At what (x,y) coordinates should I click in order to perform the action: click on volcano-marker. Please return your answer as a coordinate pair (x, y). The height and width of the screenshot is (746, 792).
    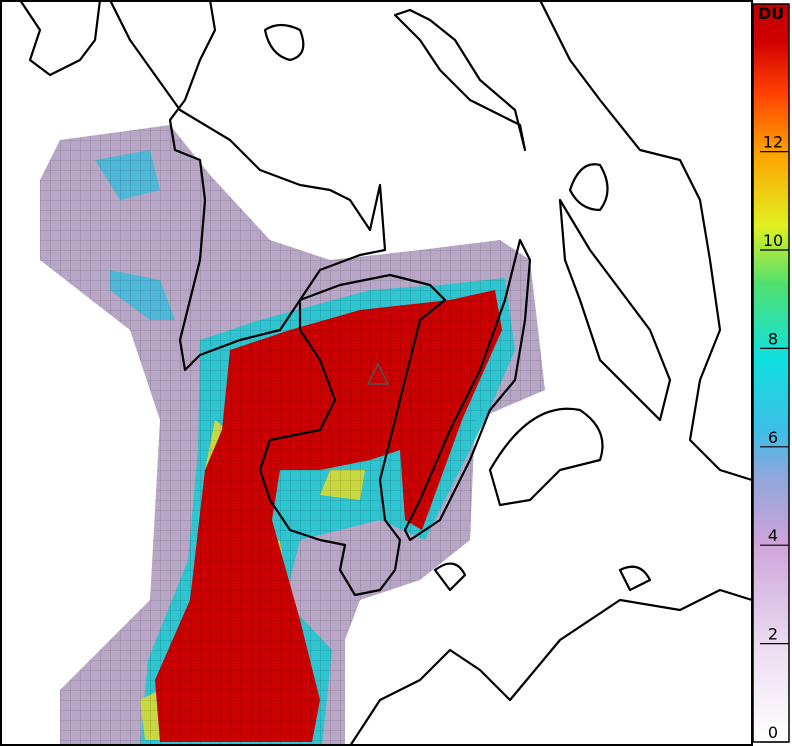
    Looking at the image, I should click on (378, 373).